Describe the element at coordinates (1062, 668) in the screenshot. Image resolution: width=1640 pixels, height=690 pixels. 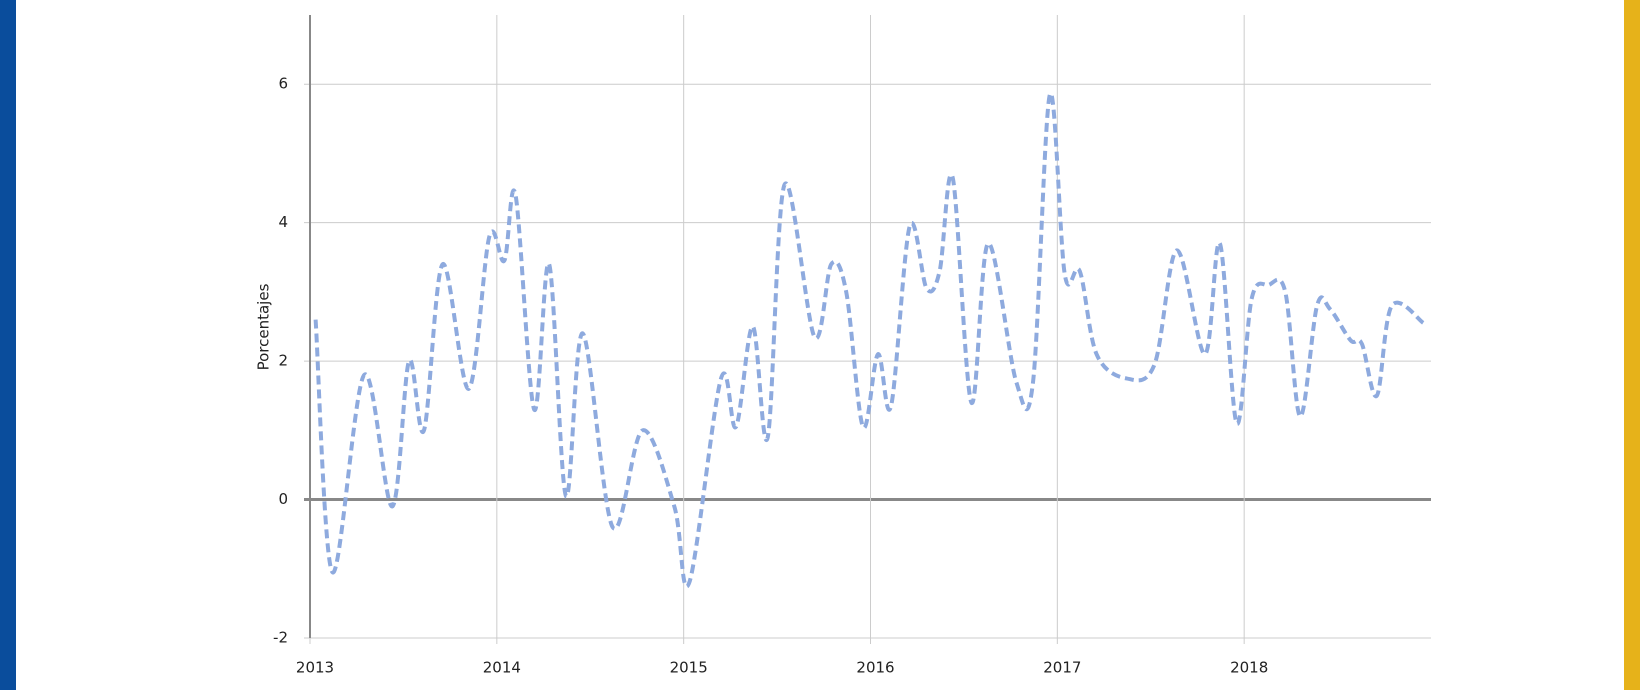
I see `x-tick-label: 2017` at that location.